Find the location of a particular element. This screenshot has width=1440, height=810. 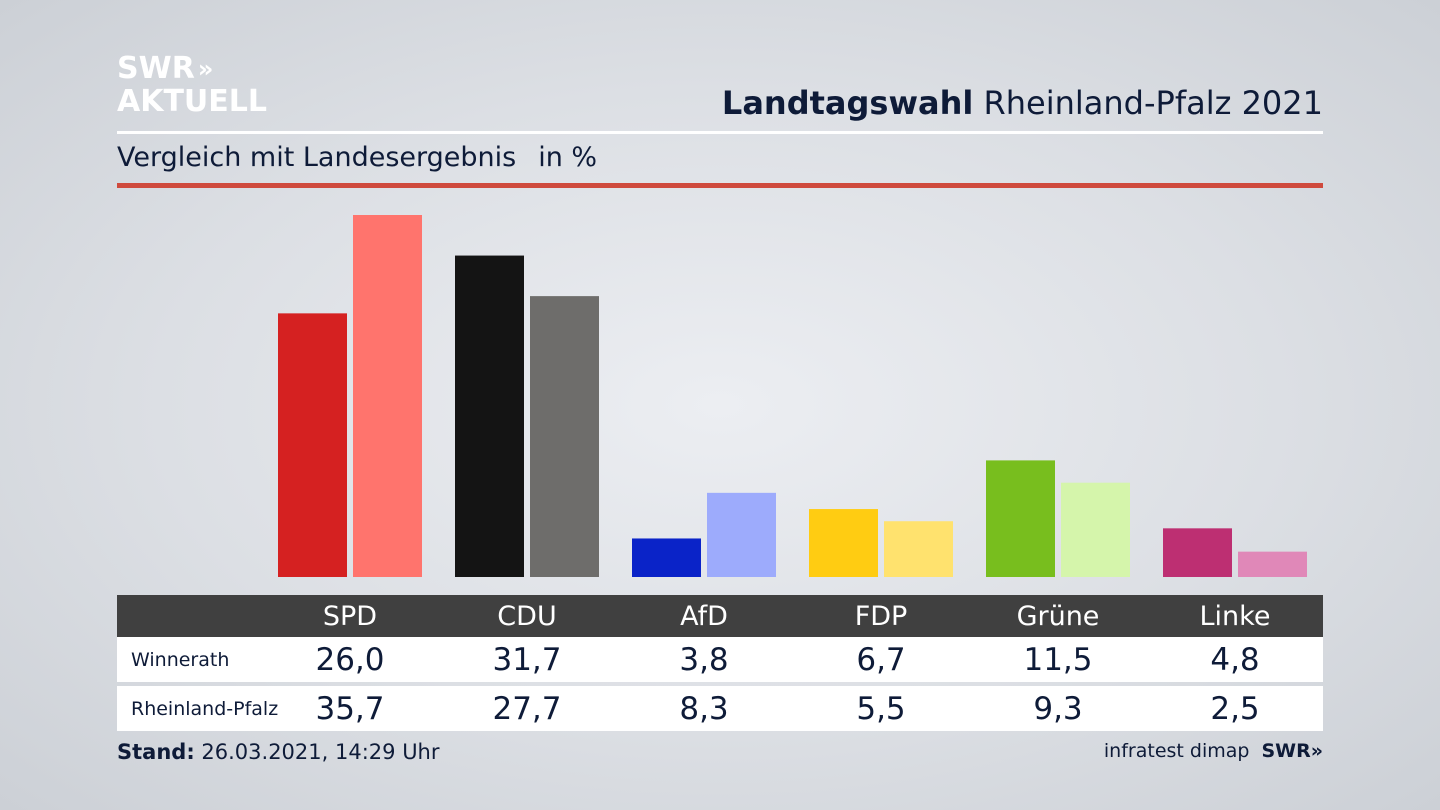

table-header-cell: Grüne is located at coordinates (1058, 616).